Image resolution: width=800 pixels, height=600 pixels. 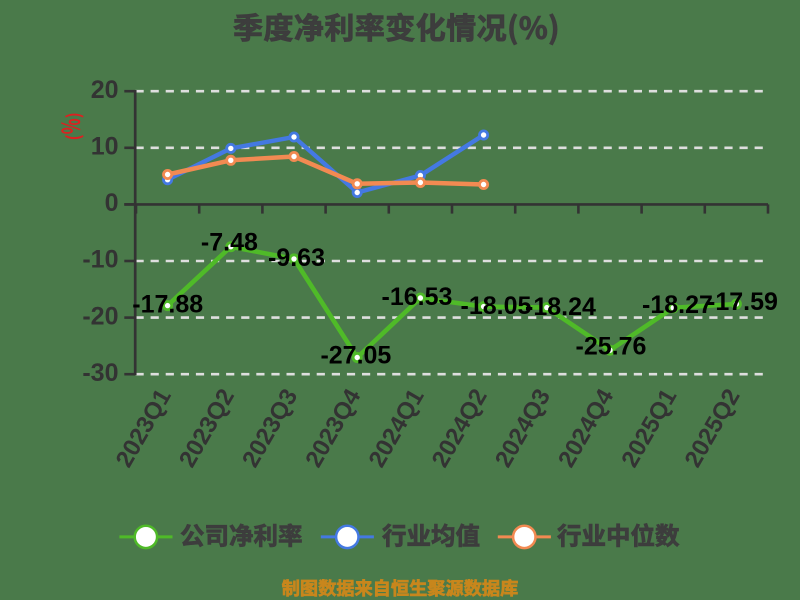 What do you see at coordinates (496, 306) in the screenshot?
I see `svg-text: -18.05` at bounding box center [496, 306].